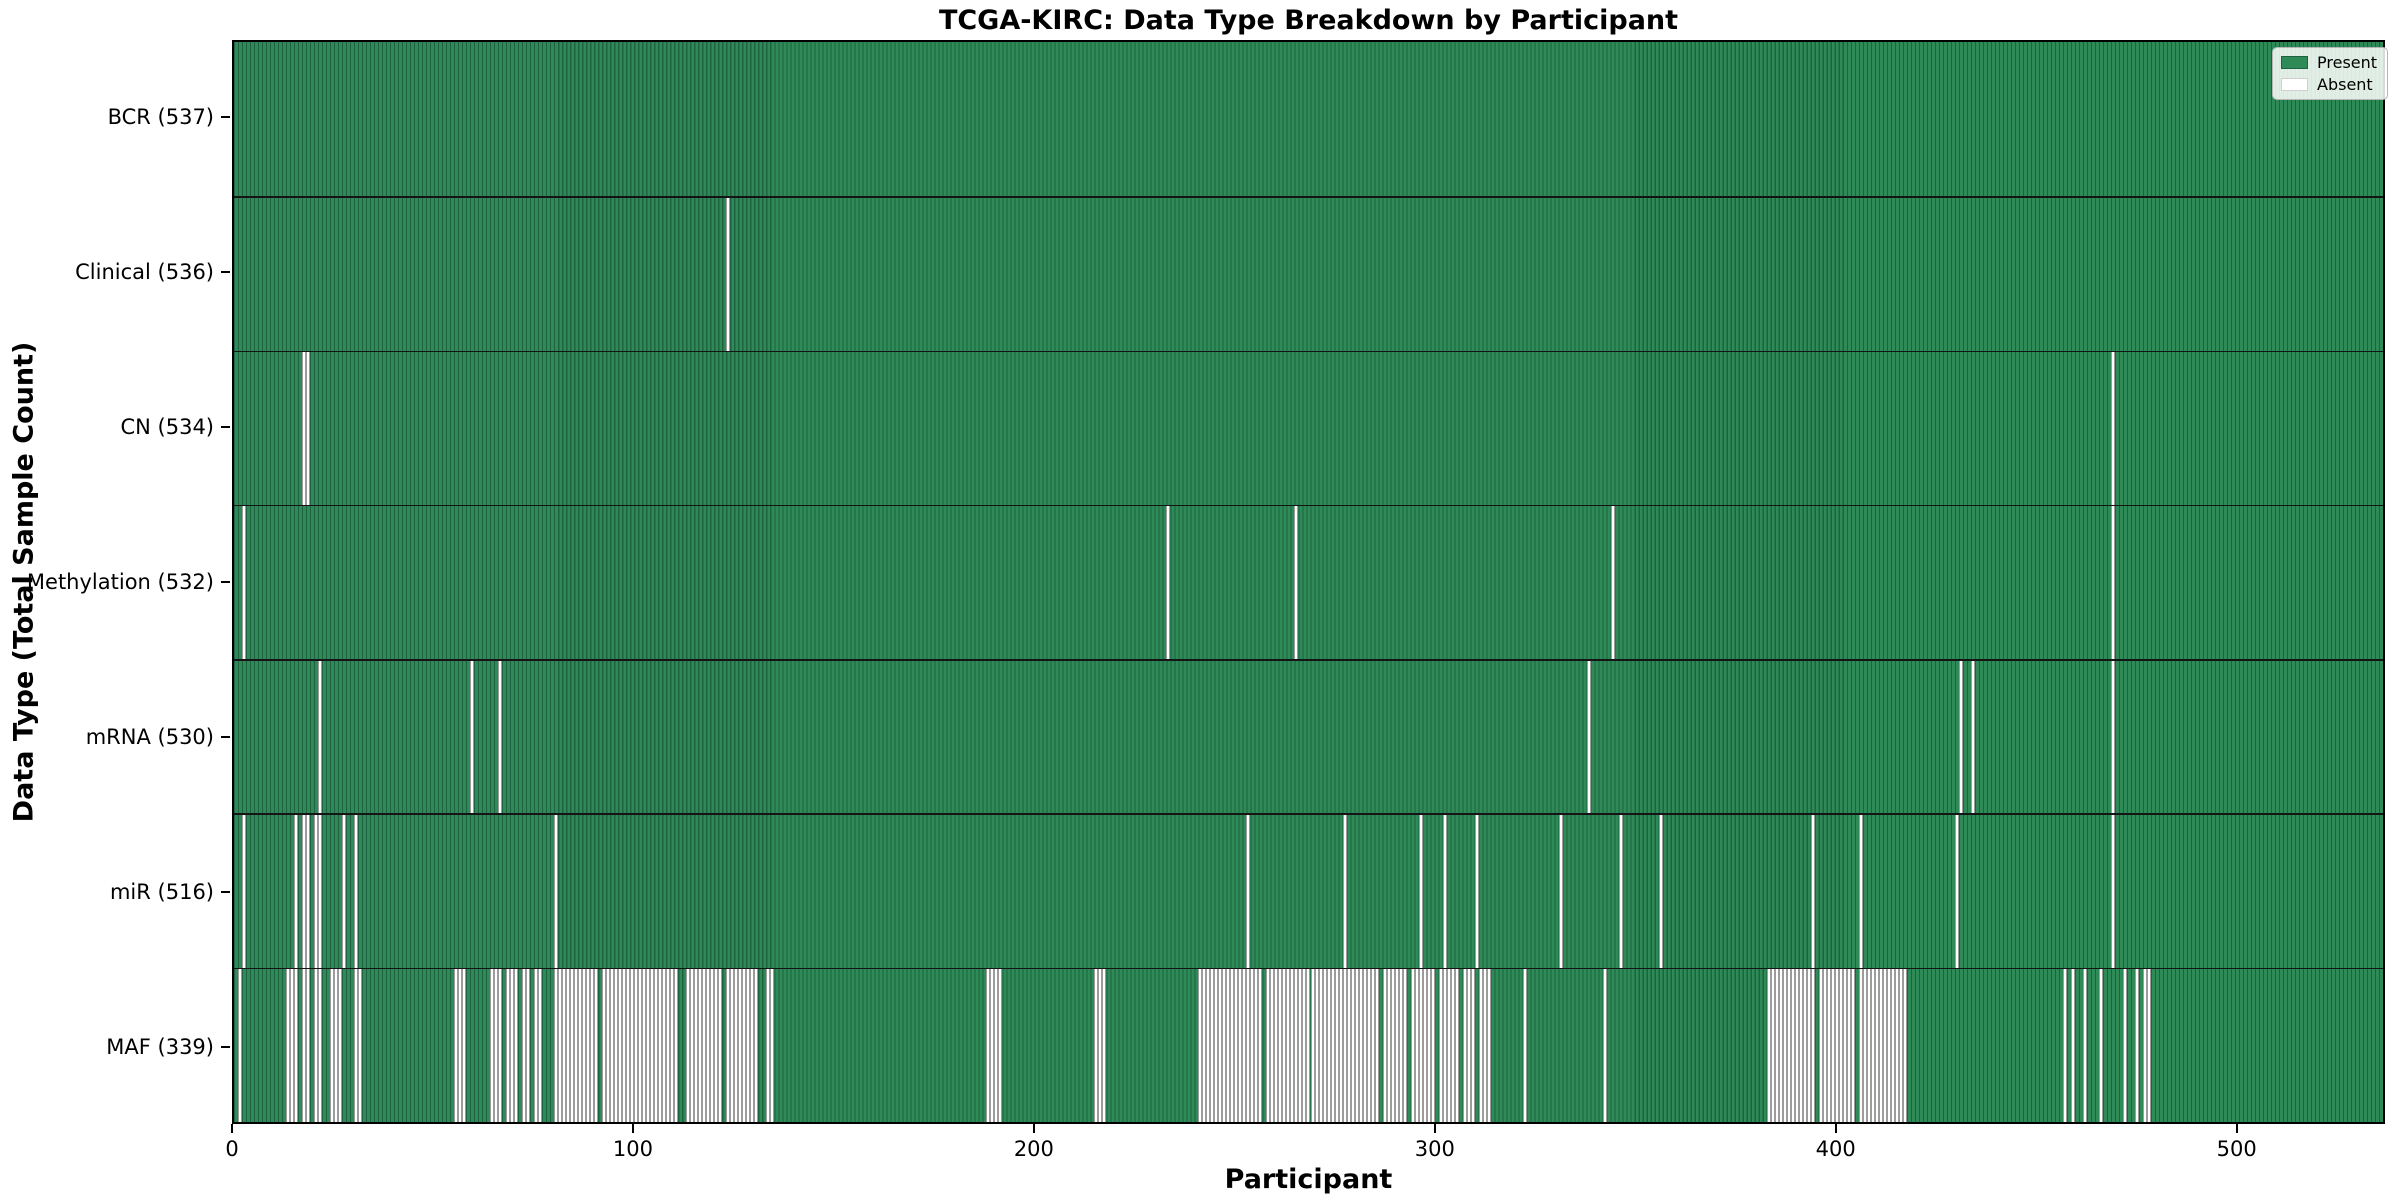 Image resolution: width=2400 pixels, height=1200 pixels. What do you see at coordinates (1308, 427) in the screenshot?
I see `row-cn` at bounding box center [1308, 427].